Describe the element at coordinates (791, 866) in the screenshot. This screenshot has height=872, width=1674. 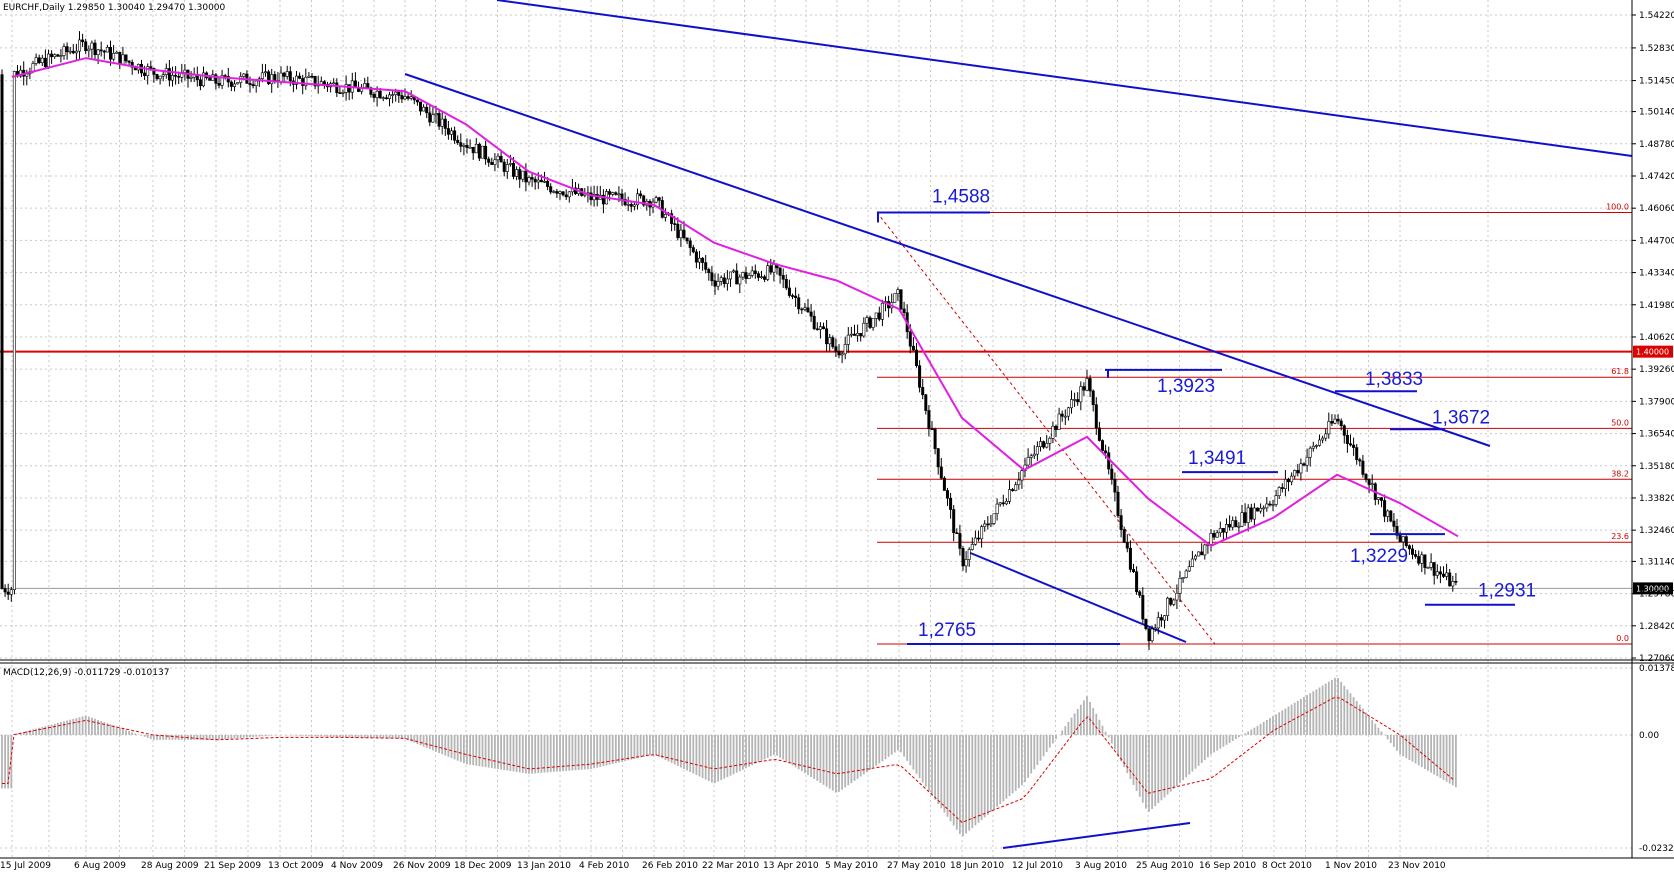
I see `x-tick-label: 13 Apr 2010` at that location.